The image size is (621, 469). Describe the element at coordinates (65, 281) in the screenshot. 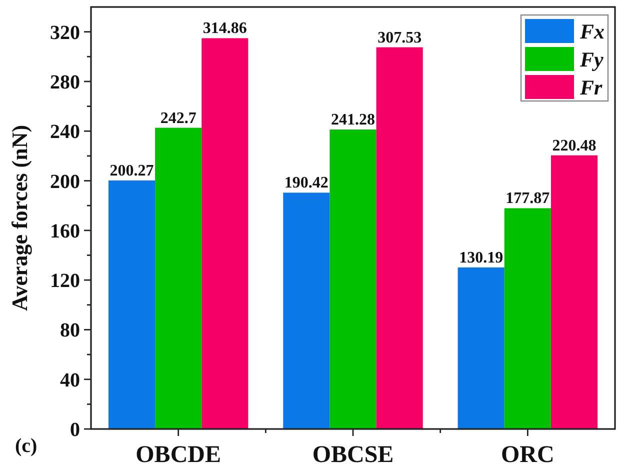

I see `y-tick-label: 120` at that location.